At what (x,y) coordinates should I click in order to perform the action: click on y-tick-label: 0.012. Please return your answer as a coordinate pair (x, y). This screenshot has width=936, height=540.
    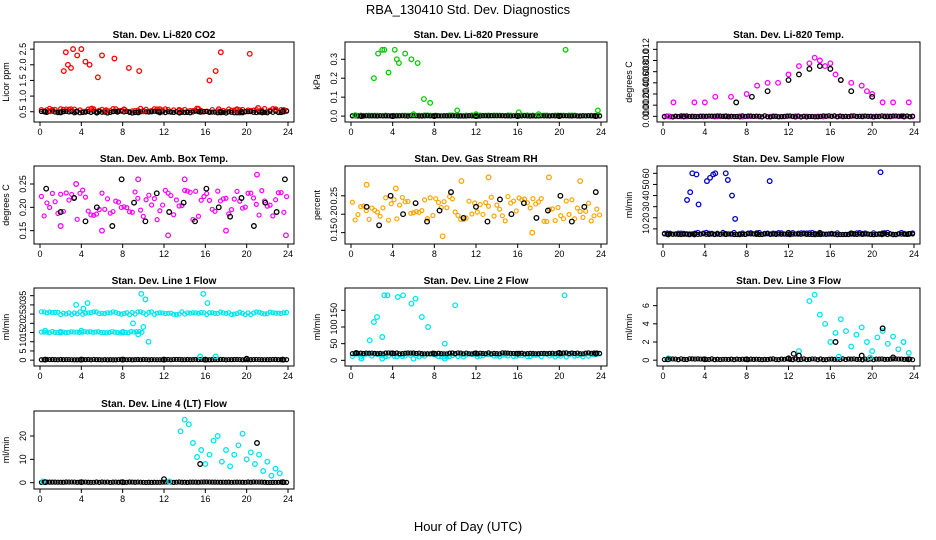
    Looking at the image, I should click on (646, 49).